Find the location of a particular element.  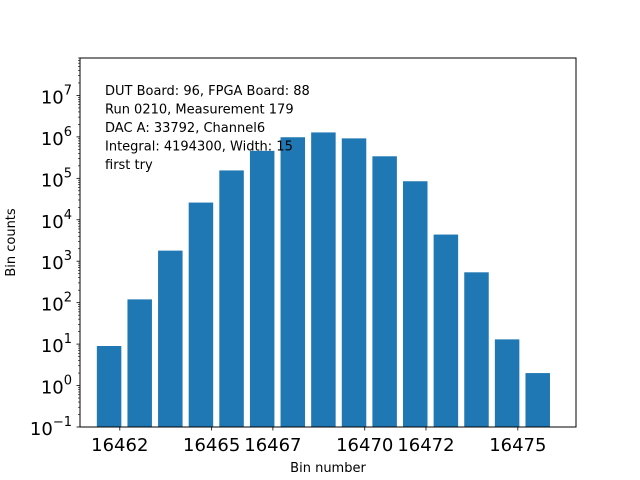

x-tick-label: 16470 is located at coordinates (364, 445).